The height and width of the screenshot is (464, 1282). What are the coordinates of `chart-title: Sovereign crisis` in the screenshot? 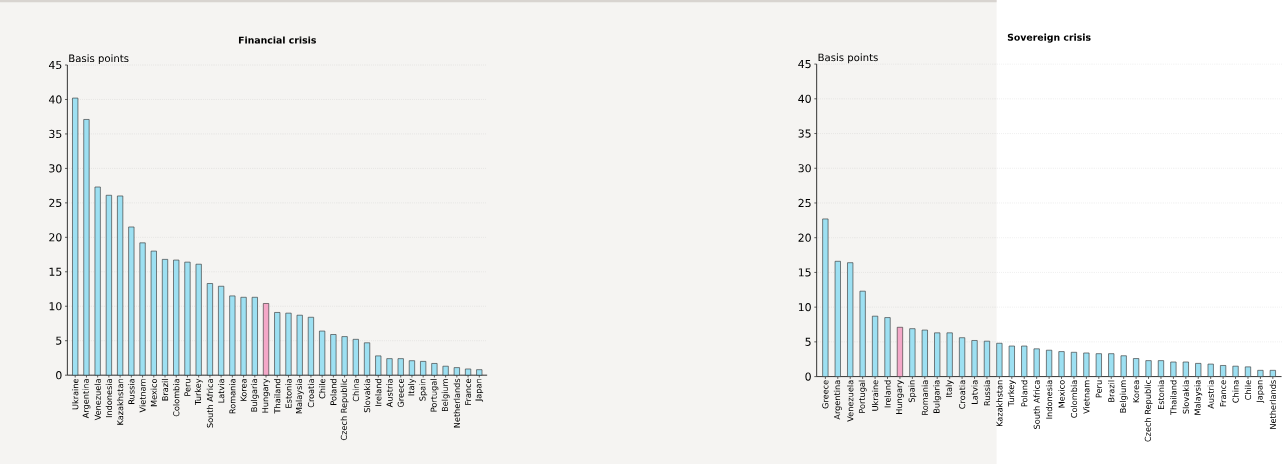 It's located at (1049, 38).